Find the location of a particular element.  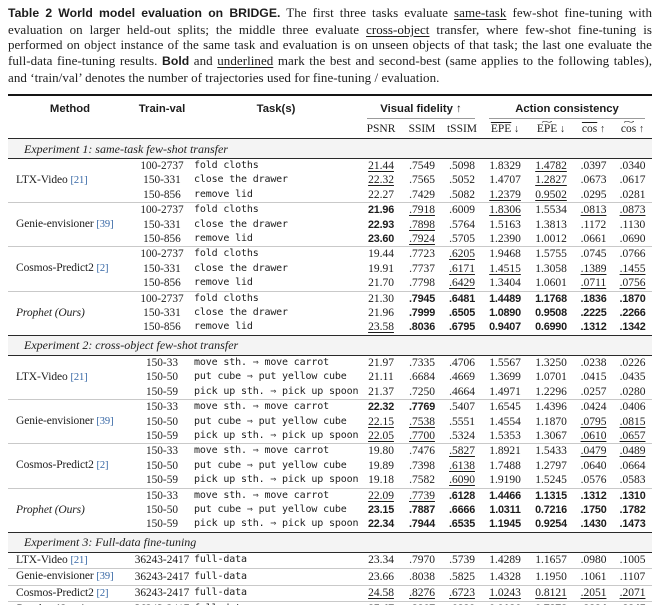

metric-value-cell: .1005 is located at coordinates (632, 560).